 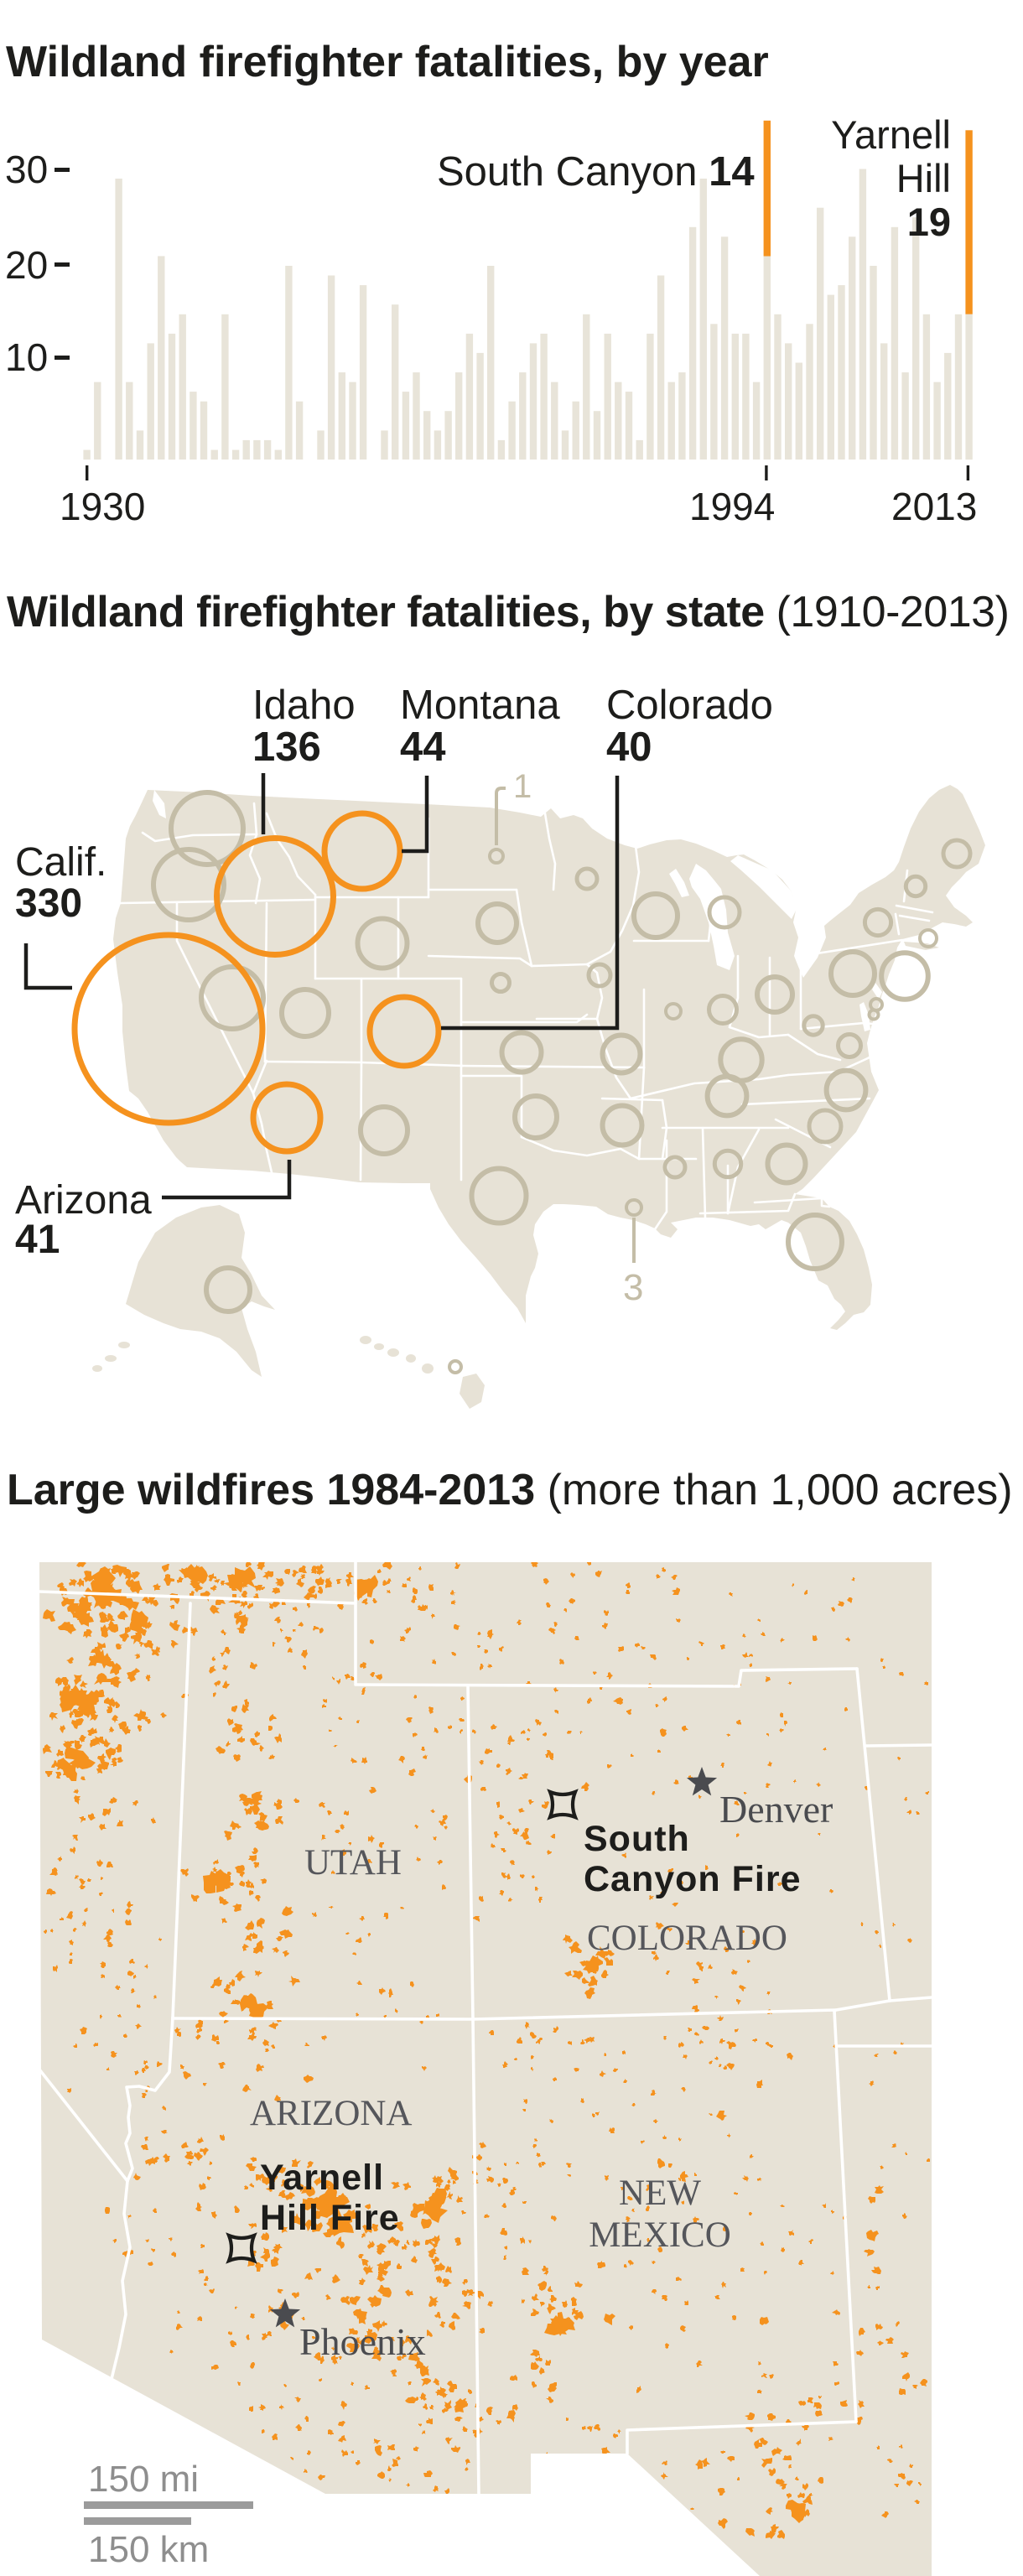 I want to click on svg-text: 3, so click(x=633, y=1287).